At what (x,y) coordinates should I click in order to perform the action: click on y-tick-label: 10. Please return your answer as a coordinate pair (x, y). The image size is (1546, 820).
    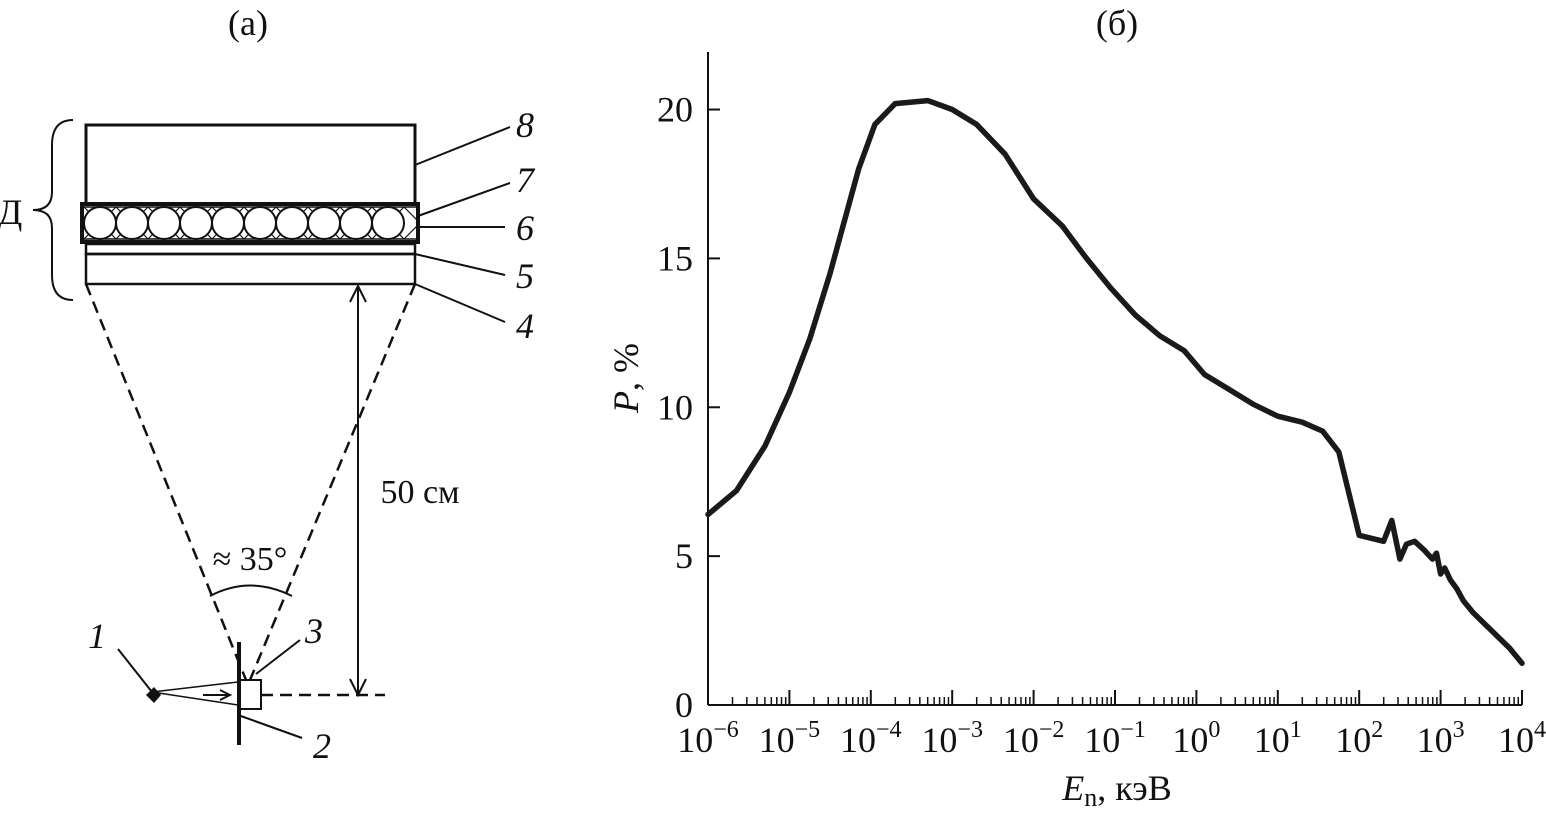
    Looking at the image, I should click on (675, 407).